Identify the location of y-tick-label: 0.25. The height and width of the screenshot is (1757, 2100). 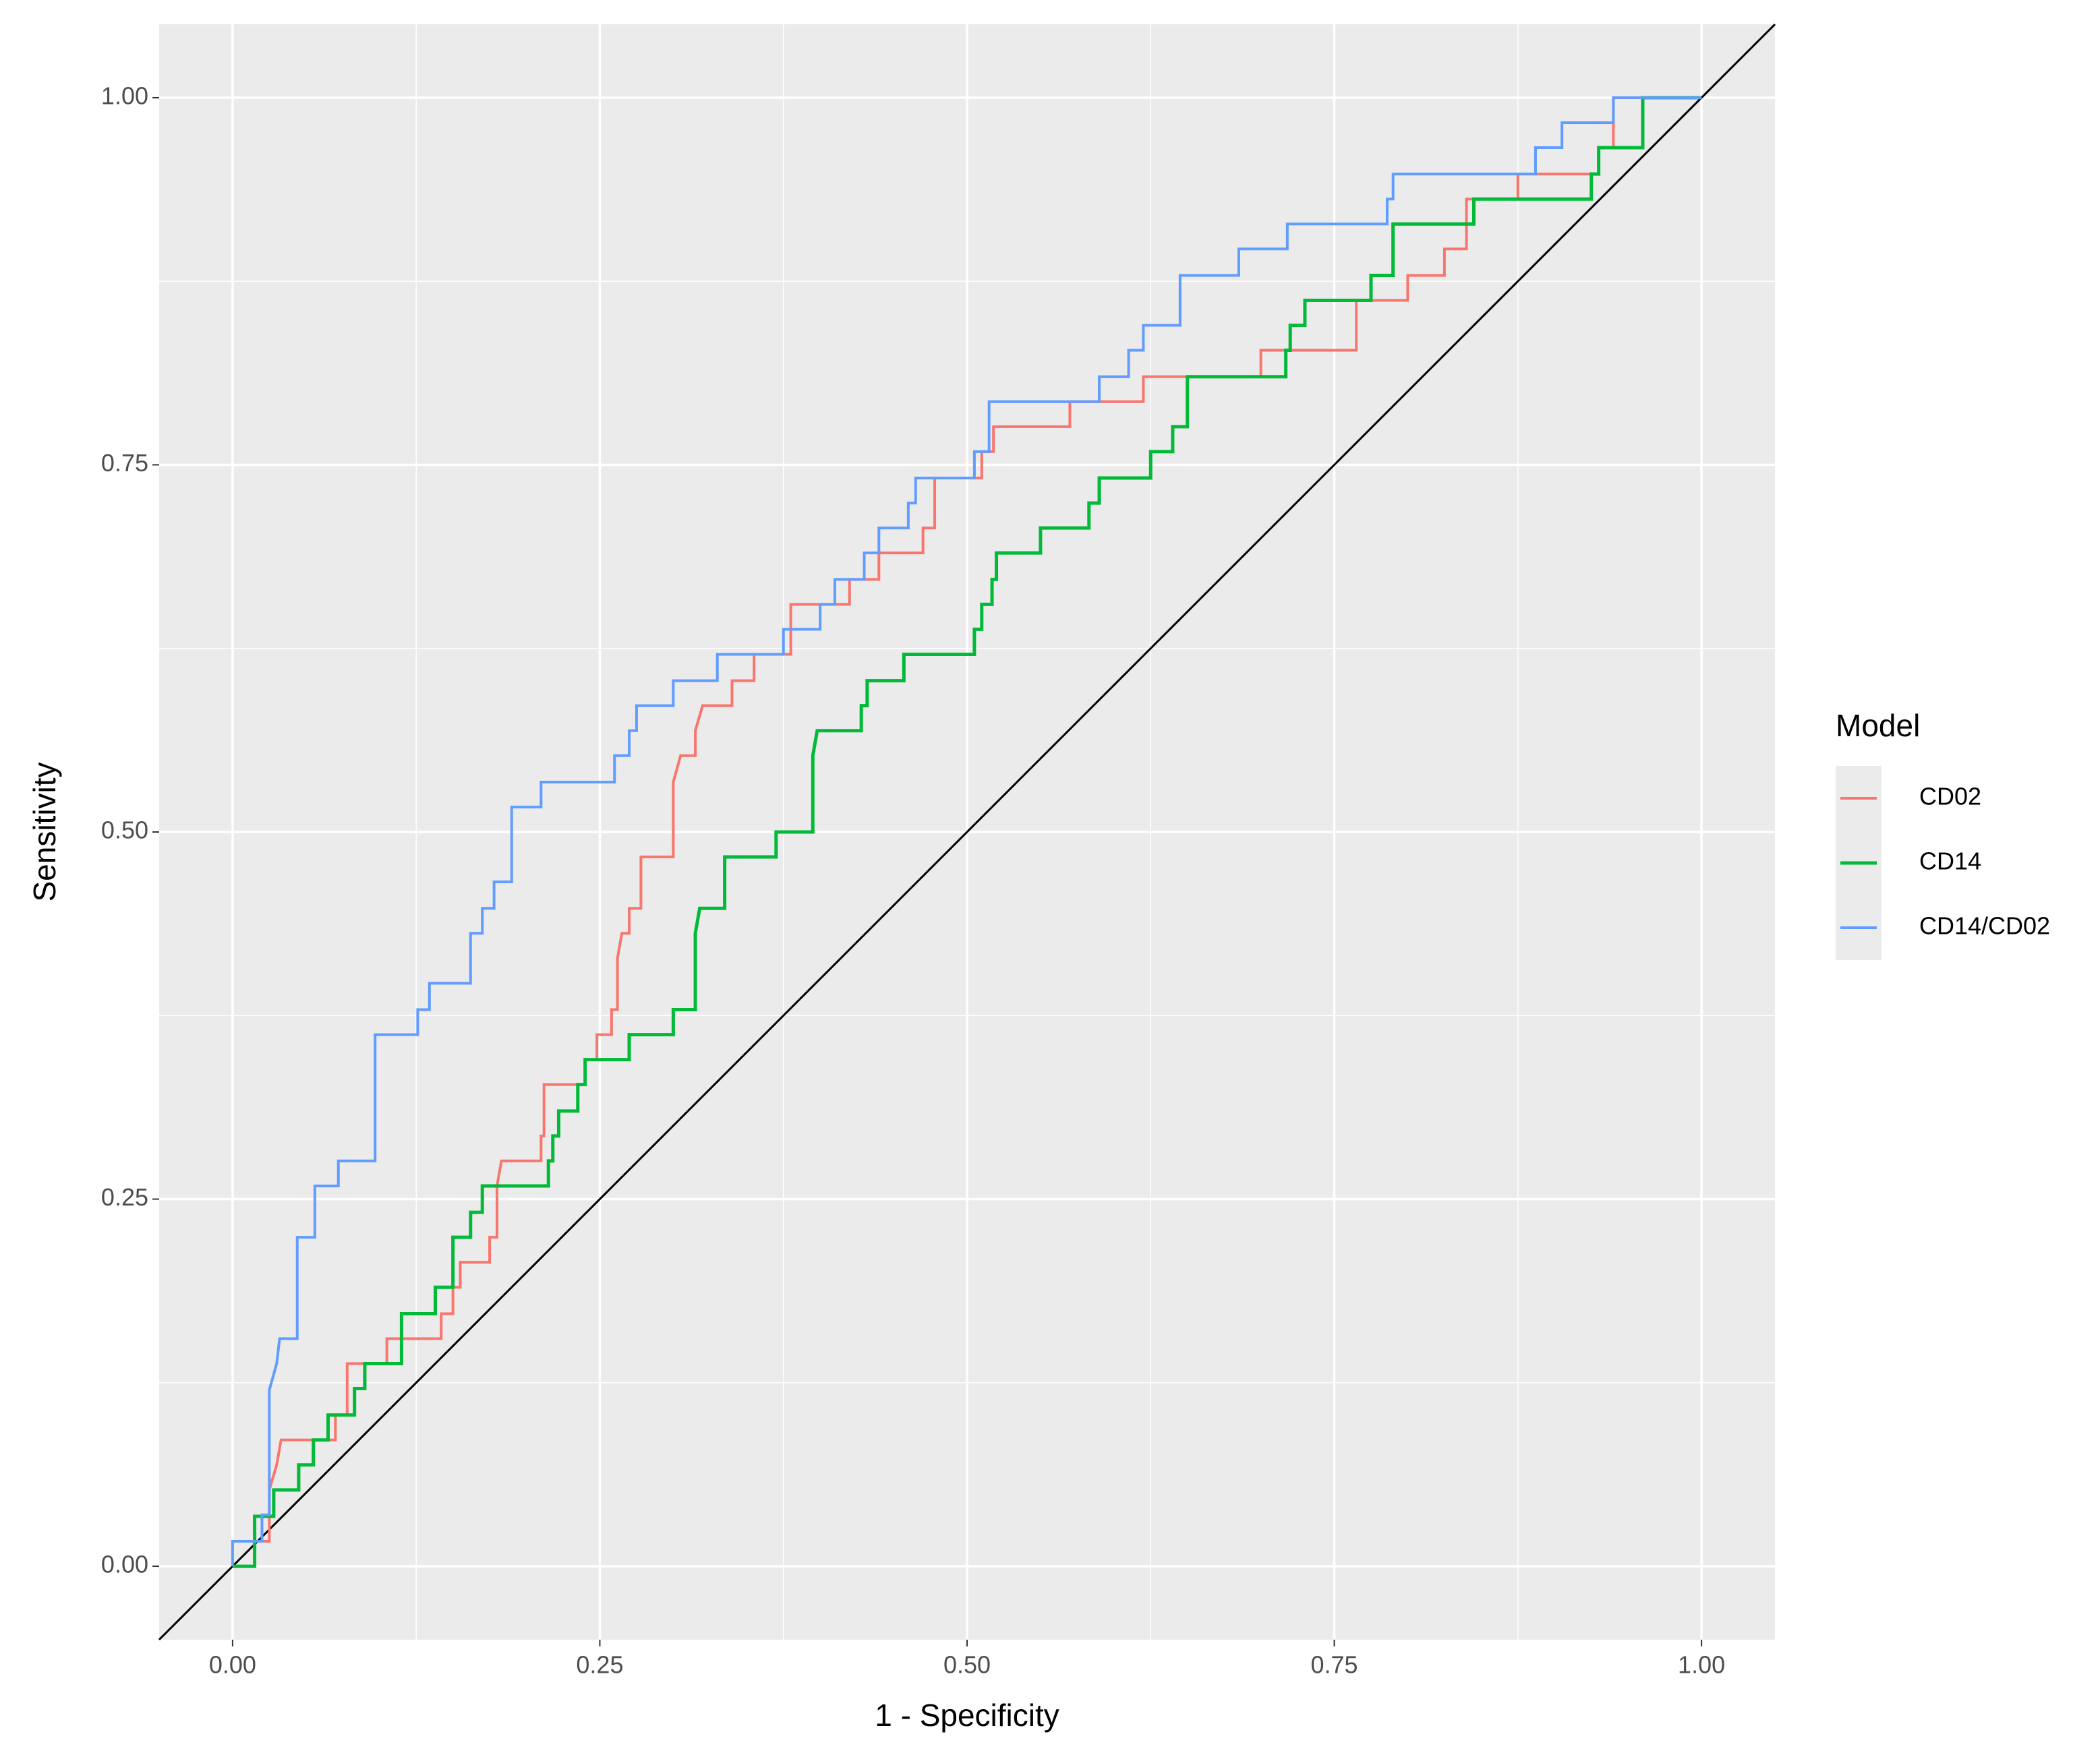
(125, 1197).